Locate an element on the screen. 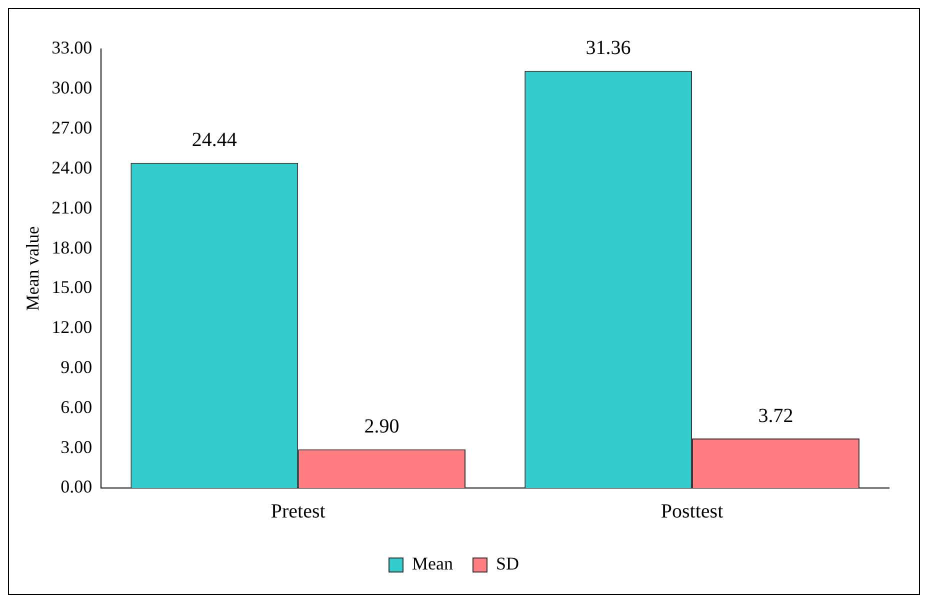 This screenshot has width=933, height=606. data-label: 31.36 is located at coordinates (608, 48).